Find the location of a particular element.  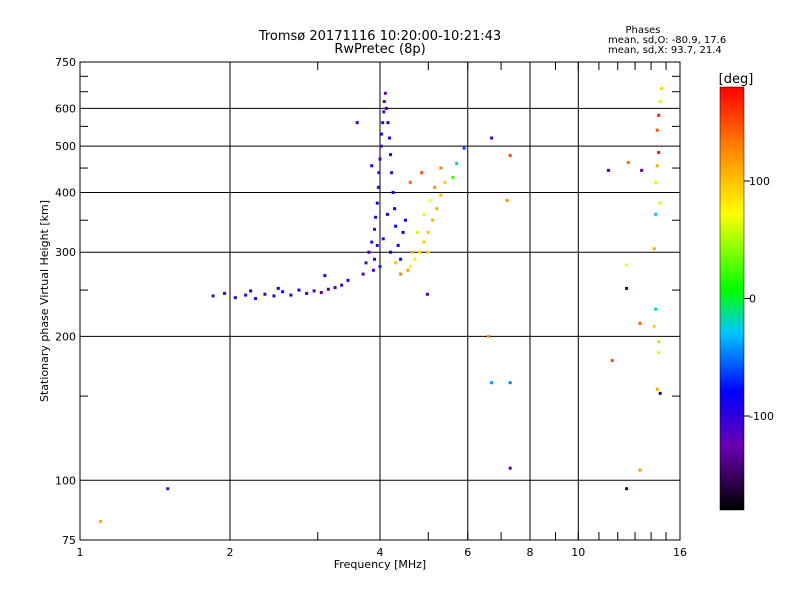

x-tick-label: 8 is located at coordinates (530, 552).